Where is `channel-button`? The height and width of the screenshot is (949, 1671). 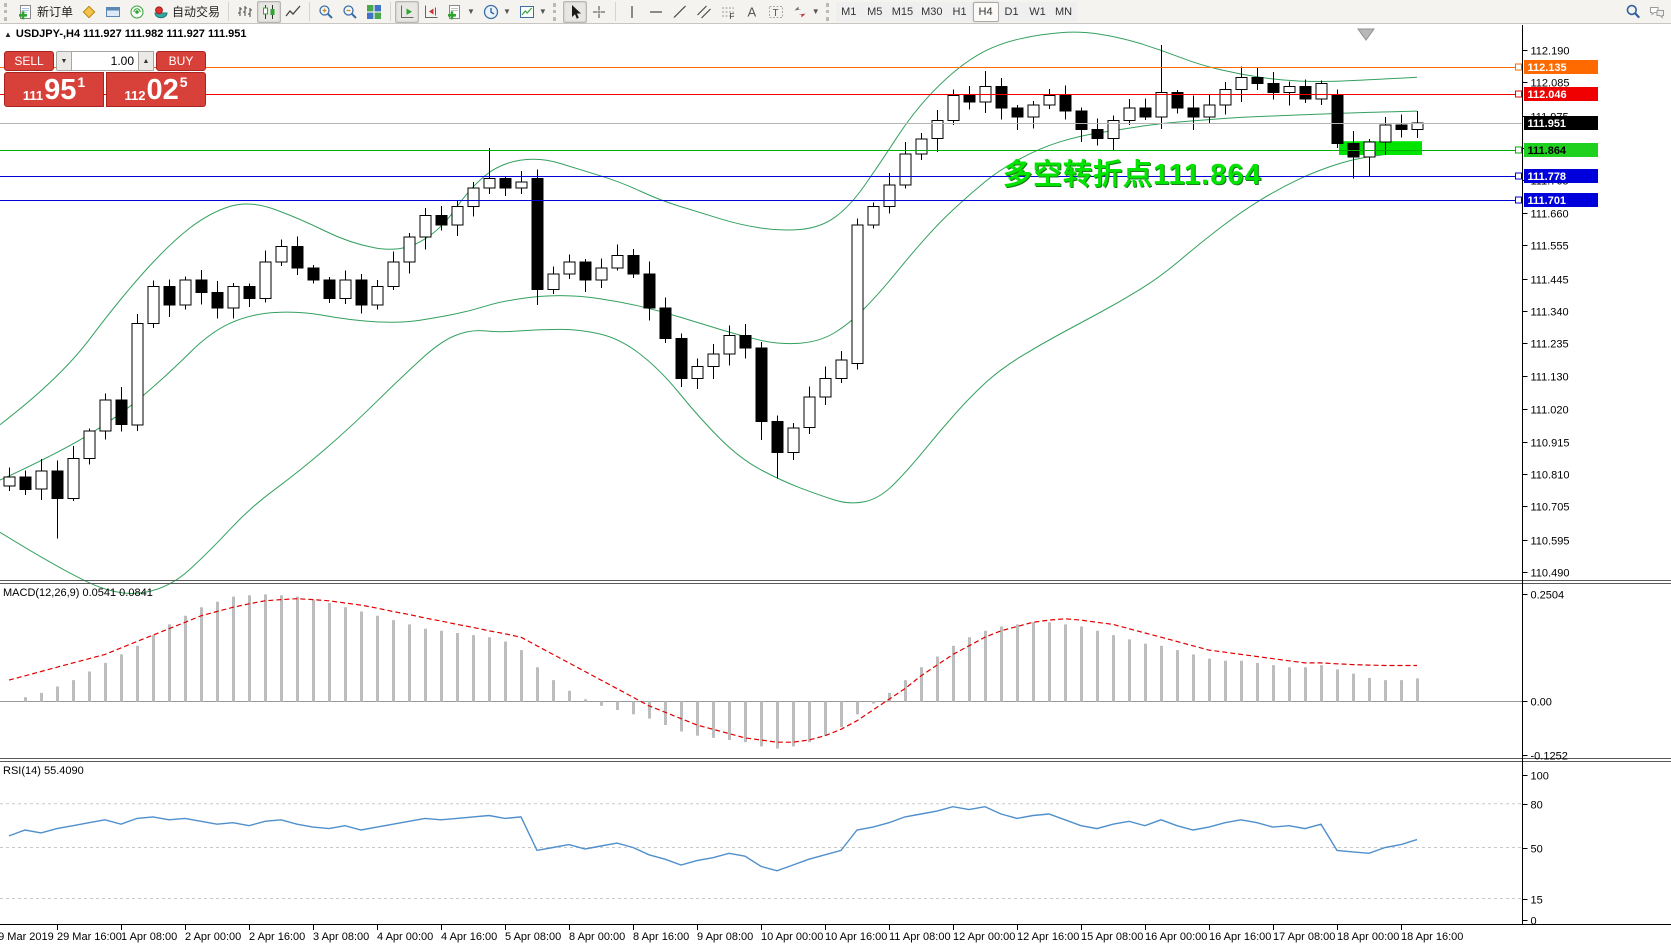
channel-button is located at coordinates (704, 12).